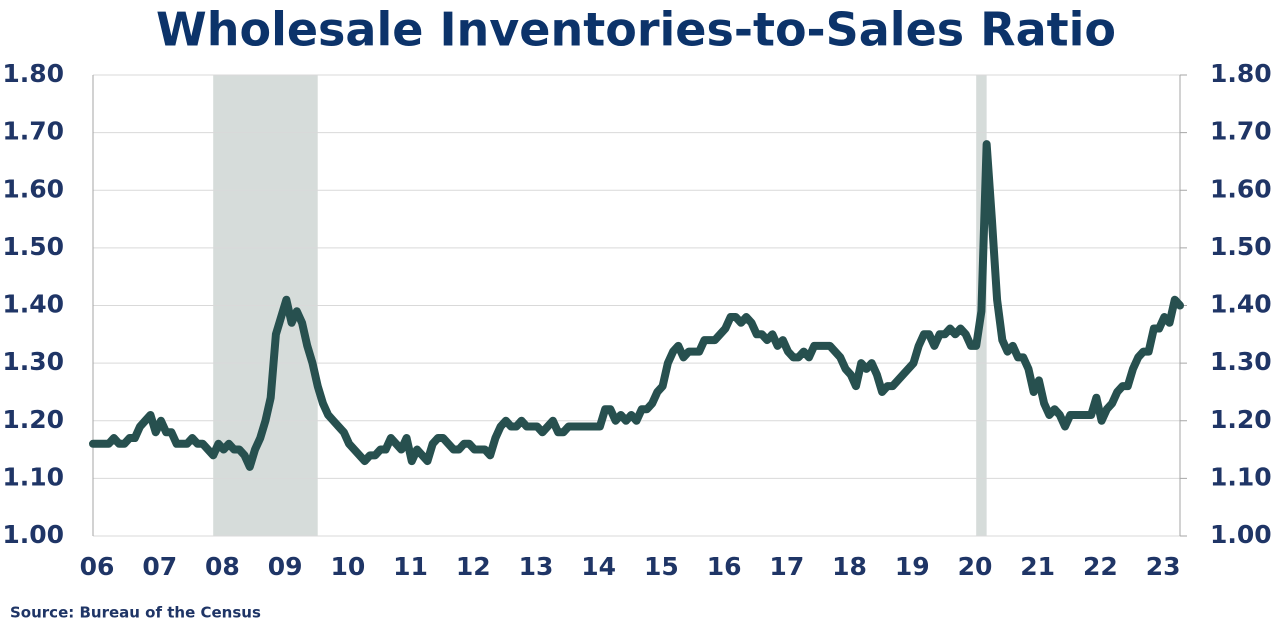 The image size is (1280, 633). Describe the element at coordinates (1163, 566) in the screenshot. I see `x-tick-label: 23` at that location.